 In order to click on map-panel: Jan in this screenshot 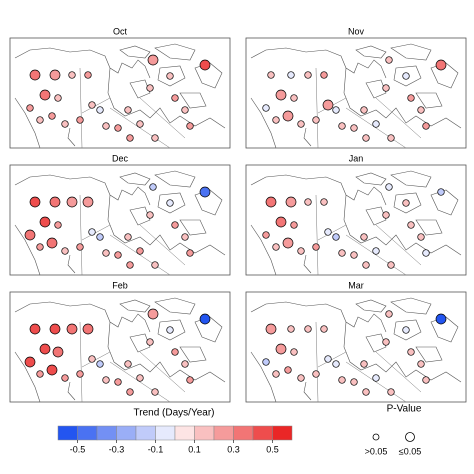, I will do `click(356, 214)`.